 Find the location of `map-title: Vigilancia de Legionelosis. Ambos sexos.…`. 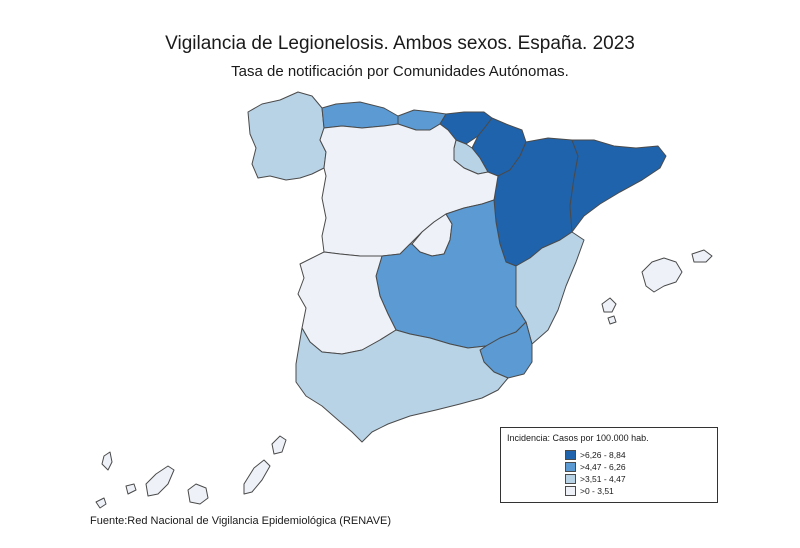

map-title: Vigilancia de Legionelosis. Ambos sexos.… is located at coordinates (400, 43).